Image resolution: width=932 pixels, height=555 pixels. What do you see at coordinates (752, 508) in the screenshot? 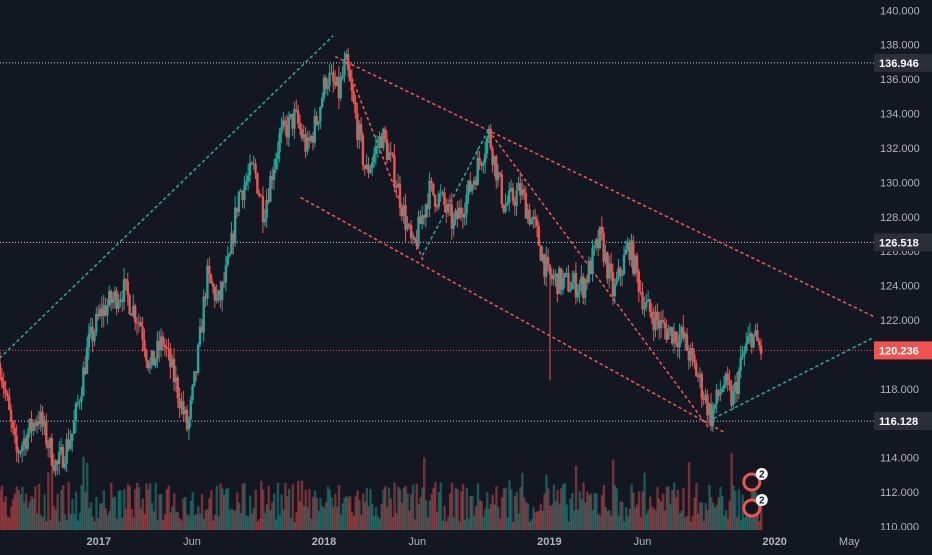
I see `dividend-icon` at bounding box center [752, 508].